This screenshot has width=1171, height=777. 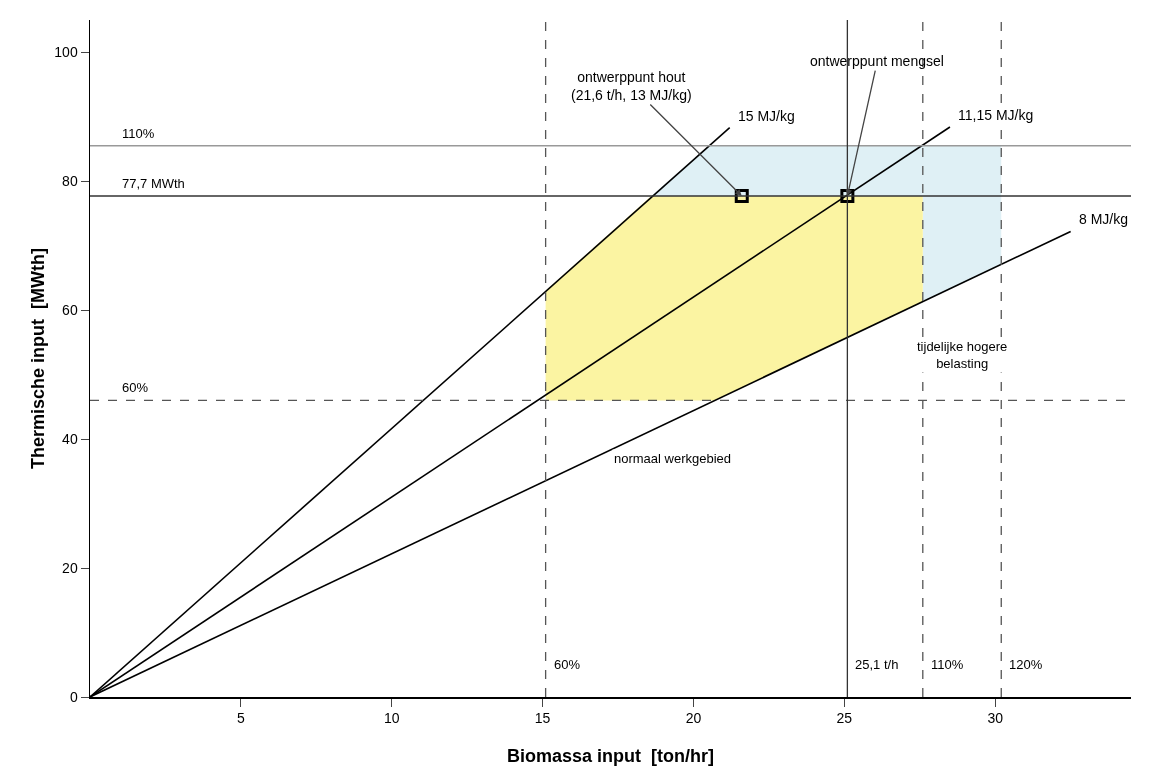 I want to click on annotation: ontwerppunt hout (21,6 t/h, 13 MJ/kg), so click(x=631, y=86).